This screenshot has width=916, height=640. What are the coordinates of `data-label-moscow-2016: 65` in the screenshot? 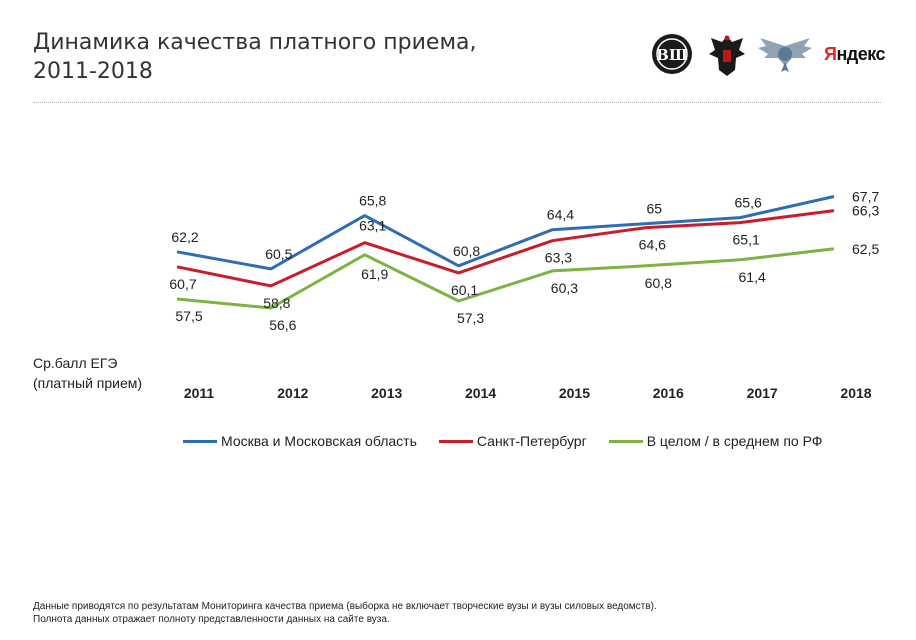 It's located at (654, 209).